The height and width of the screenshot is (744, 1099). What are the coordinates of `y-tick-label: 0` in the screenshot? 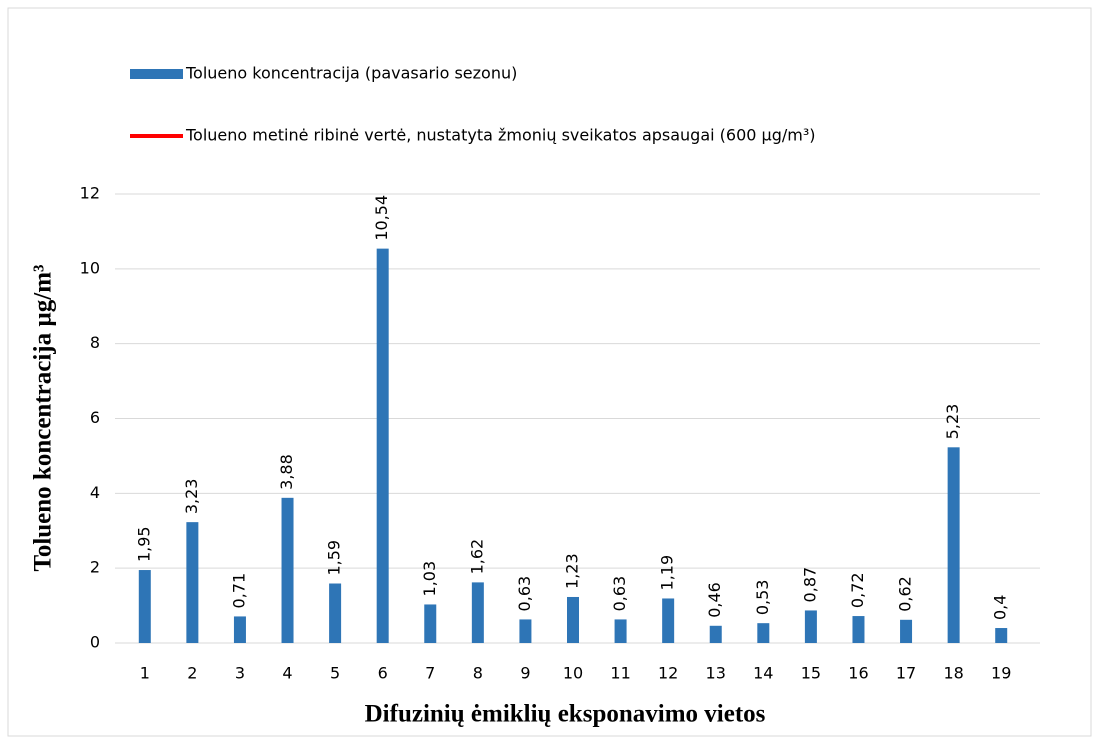 It's located at (95, 642).